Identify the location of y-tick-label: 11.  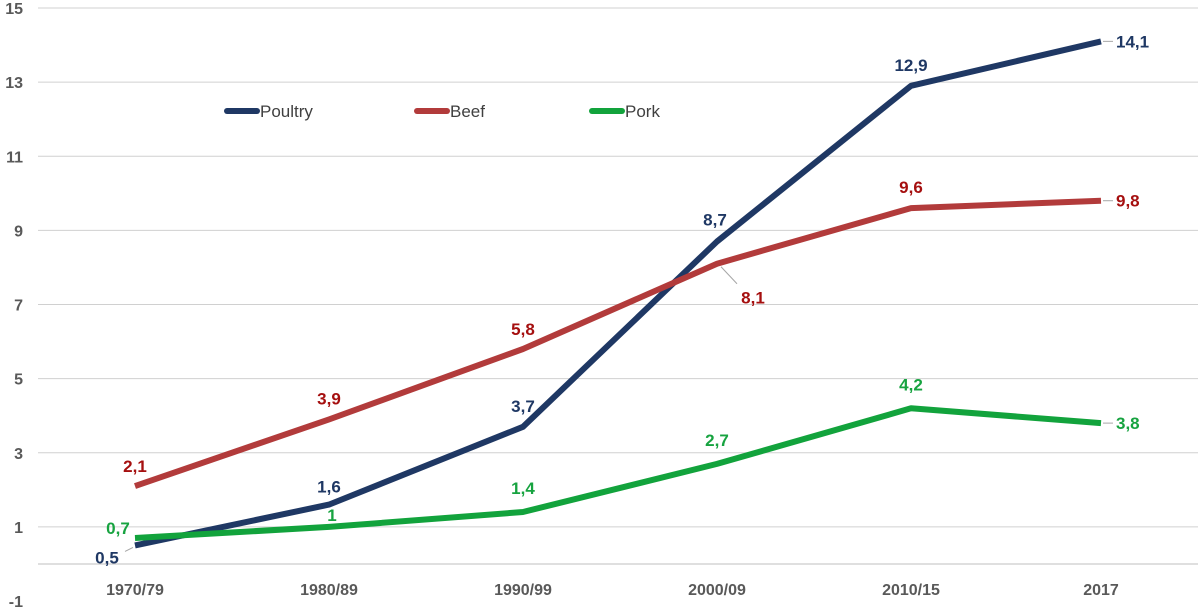
(14, 157).